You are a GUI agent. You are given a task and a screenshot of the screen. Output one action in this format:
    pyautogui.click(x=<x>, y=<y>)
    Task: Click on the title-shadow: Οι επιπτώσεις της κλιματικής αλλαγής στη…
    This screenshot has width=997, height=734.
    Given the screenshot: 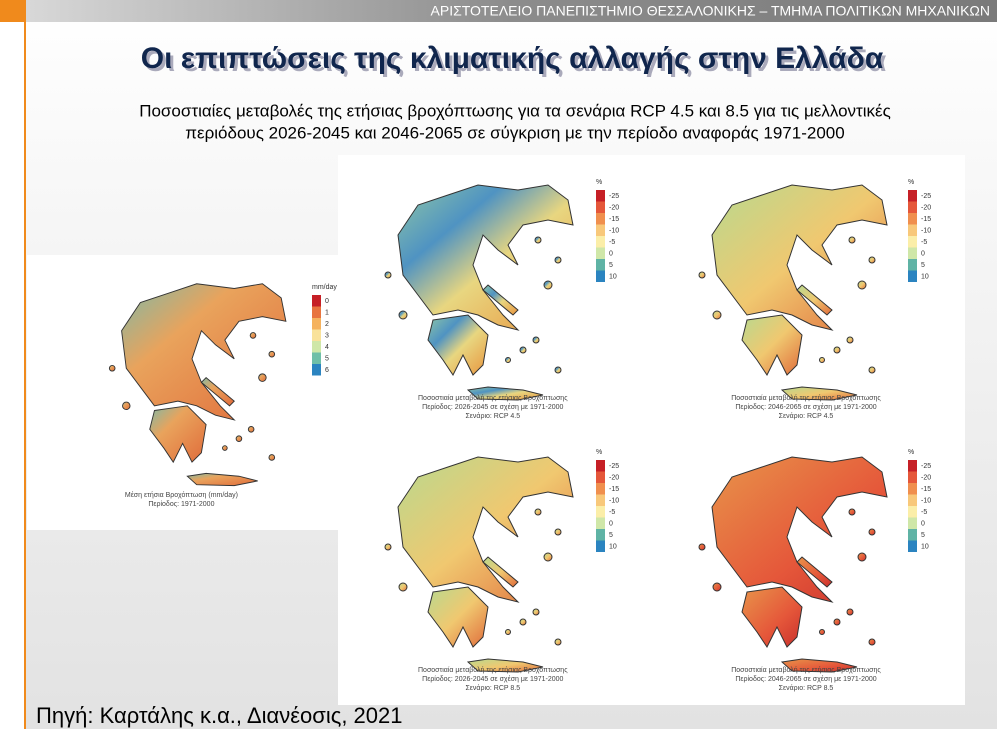 What is the action you would take?
    pyautogui.click(x=515, y=61)
    